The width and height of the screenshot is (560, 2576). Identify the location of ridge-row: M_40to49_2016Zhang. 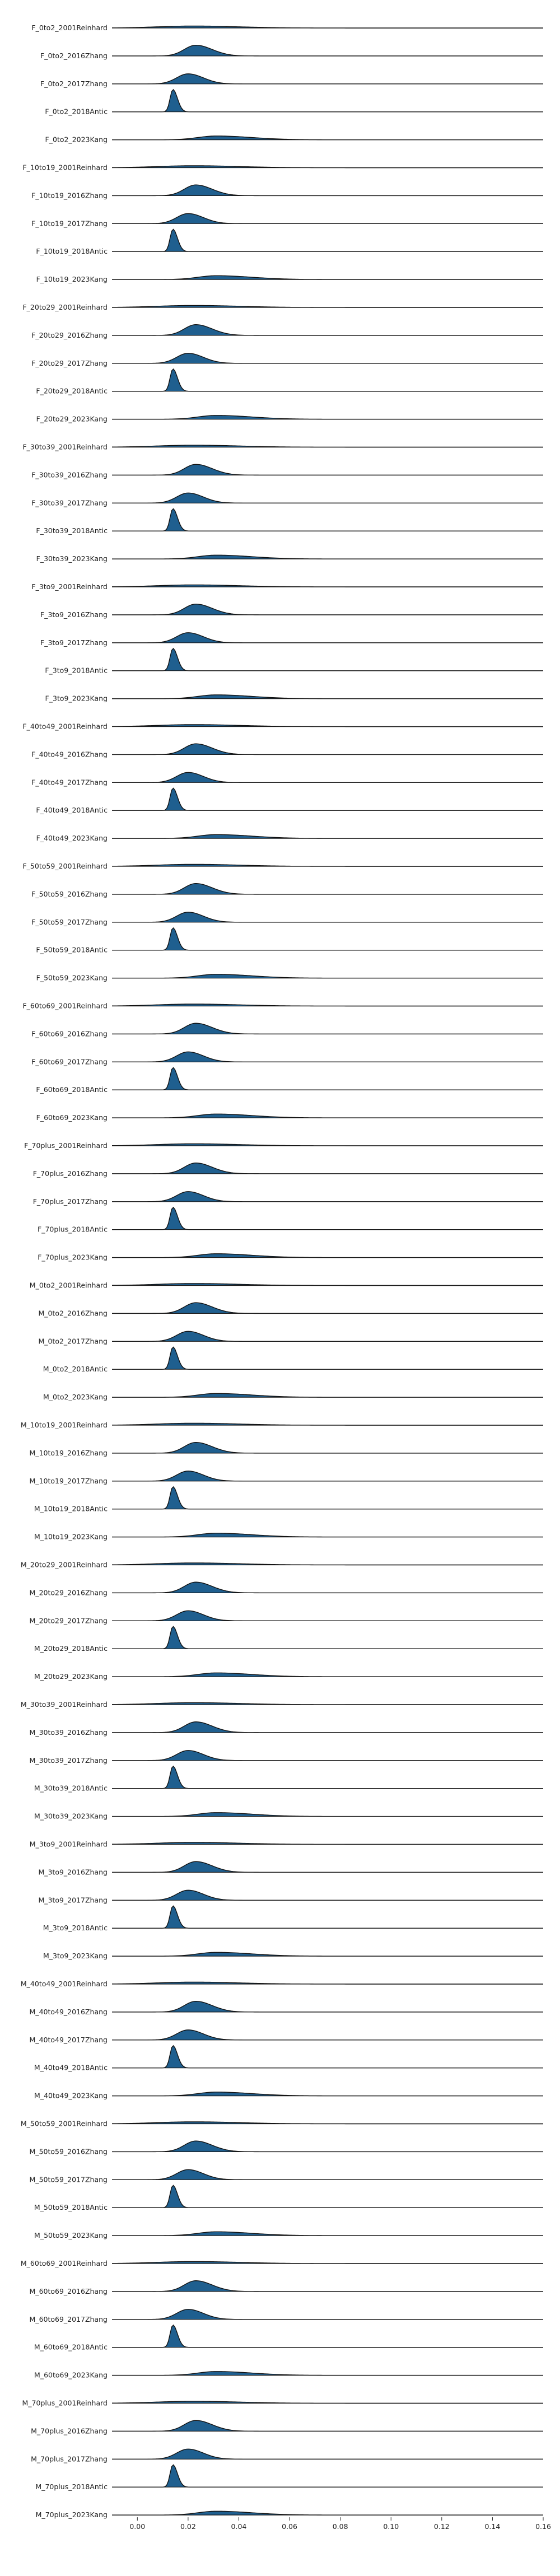
(287, 2009).